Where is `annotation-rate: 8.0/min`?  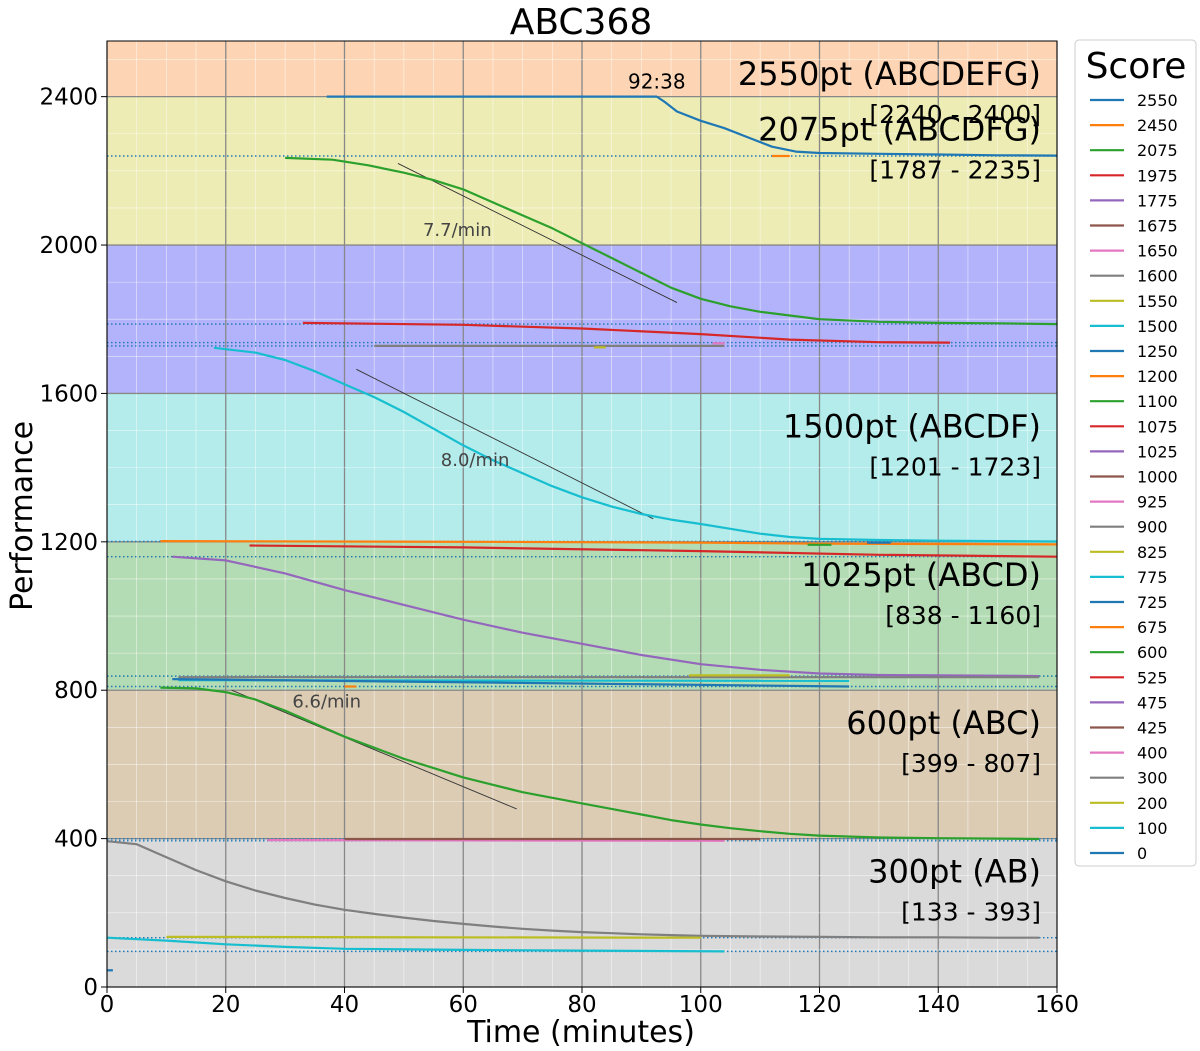
annotation-rate: 8.0/min is located at coordinates (475, 460).